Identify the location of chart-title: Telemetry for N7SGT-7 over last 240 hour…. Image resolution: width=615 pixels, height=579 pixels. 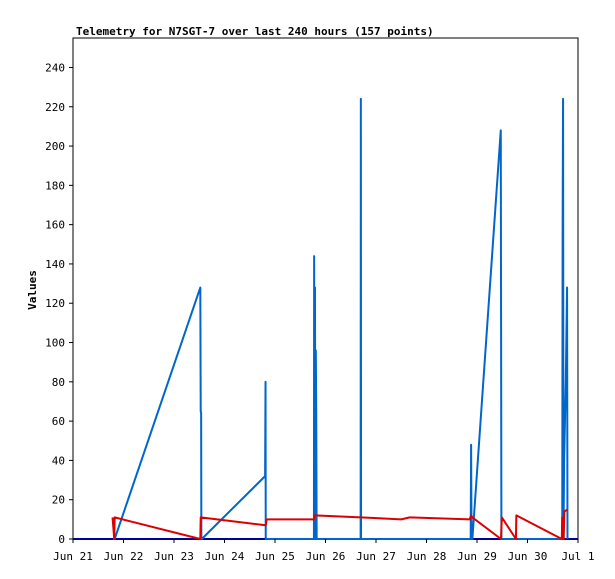
(255, 31).